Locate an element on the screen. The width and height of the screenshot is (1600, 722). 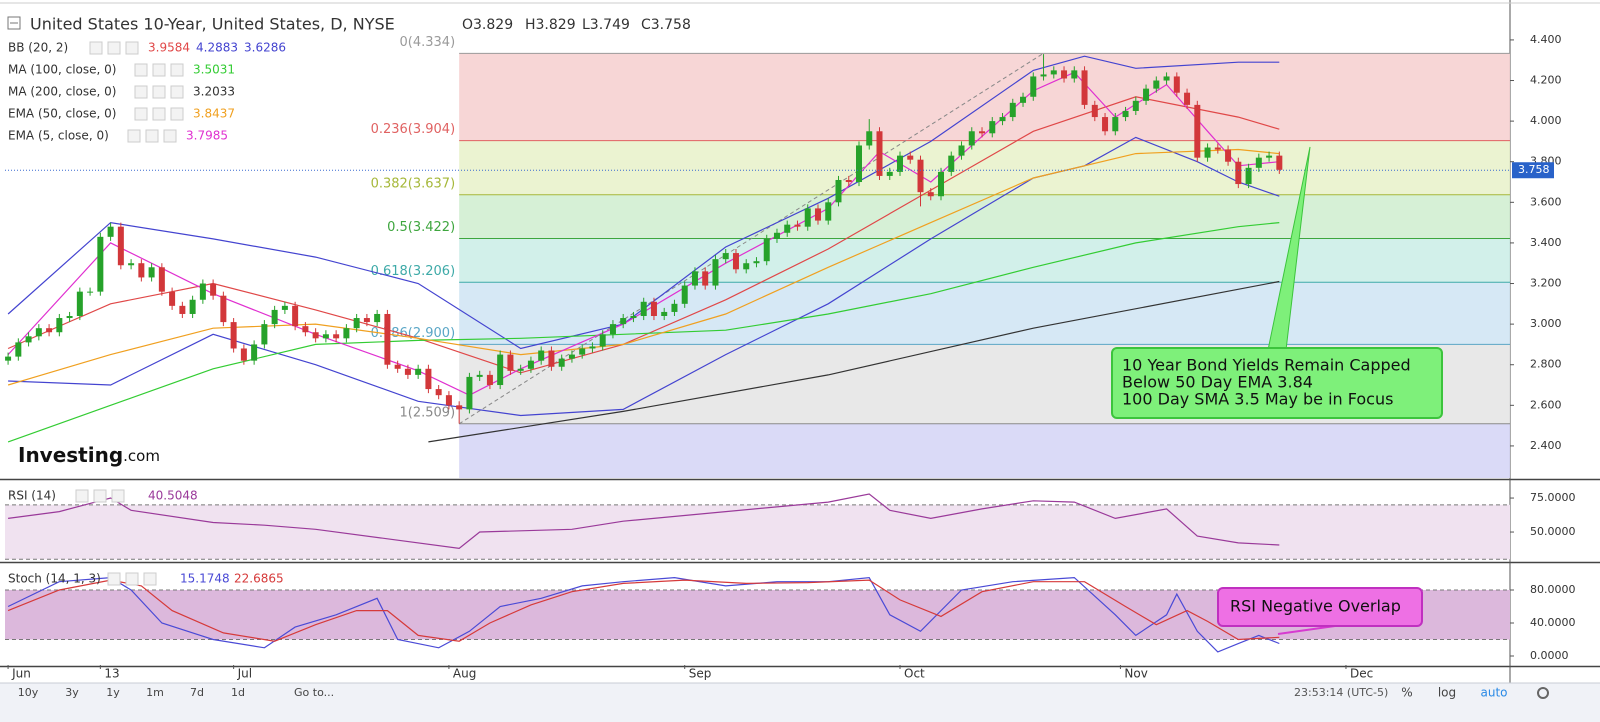
x-tick-label: Nov is located at coordinates (1135, 674).